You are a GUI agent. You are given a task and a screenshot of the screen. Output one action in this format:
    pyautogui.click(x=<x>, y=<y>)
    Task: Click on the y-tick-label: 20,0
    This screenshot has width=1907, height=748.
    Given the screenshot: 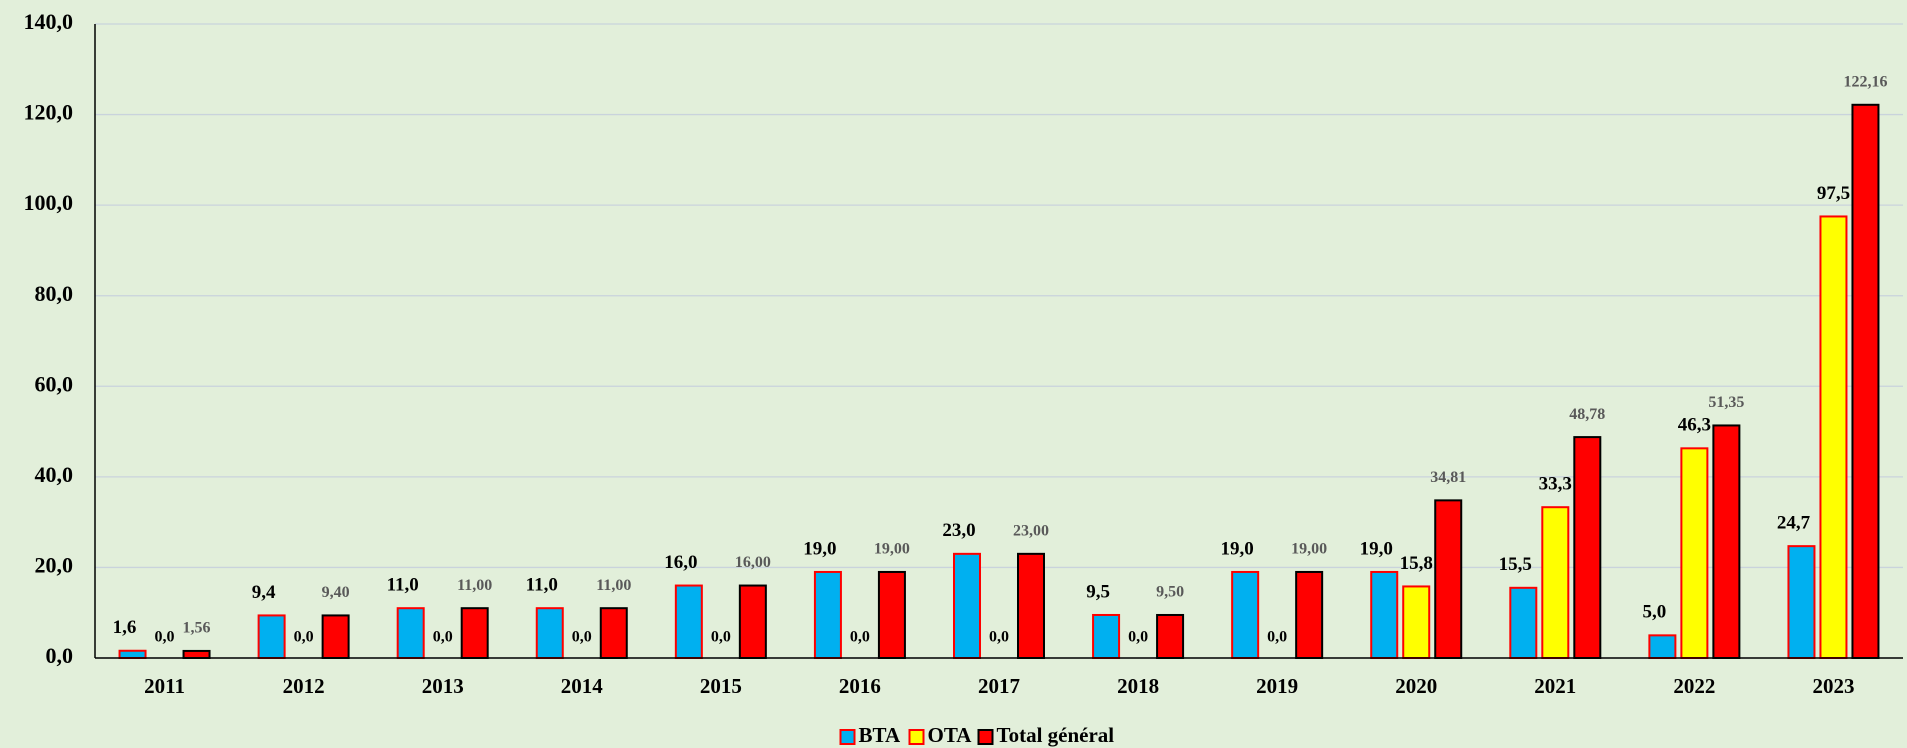 What is the action you would take?
    pyautogui.click(x=54, y=564)
    